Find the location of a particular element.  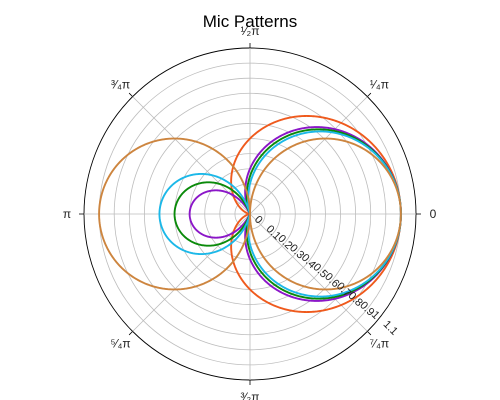

radial-tick-label: 1.1 is located at coordinates (390, 327).